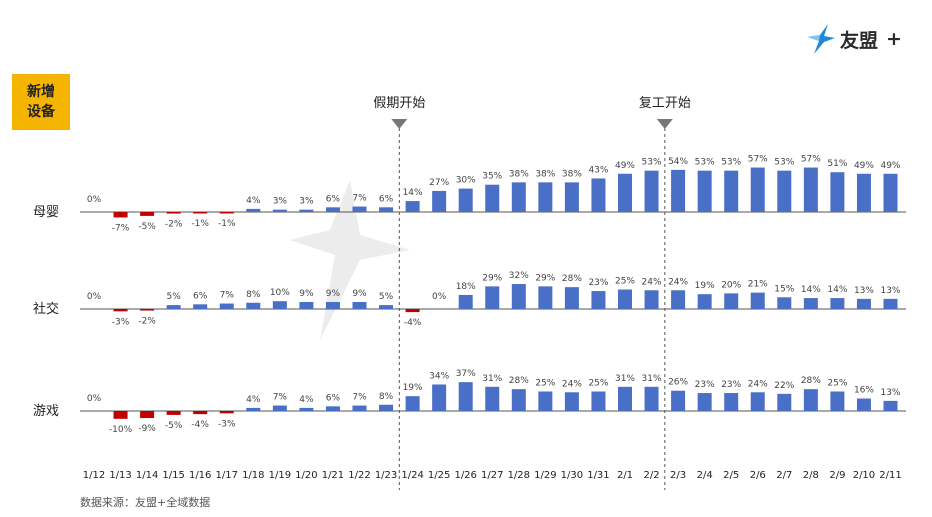 The image size is (932, 517). Describe the element at coordinates (46, 309) in the screenshot. I see `series-label: 社交` at that location.